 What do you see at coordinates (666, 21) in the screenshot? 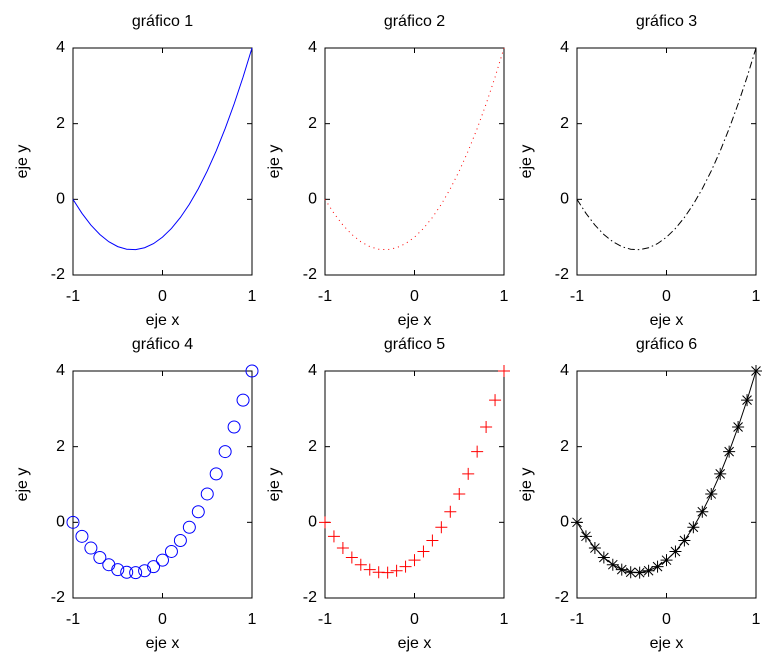
I see `chart-title: gráfico 3` at bounding box center [666, 21].